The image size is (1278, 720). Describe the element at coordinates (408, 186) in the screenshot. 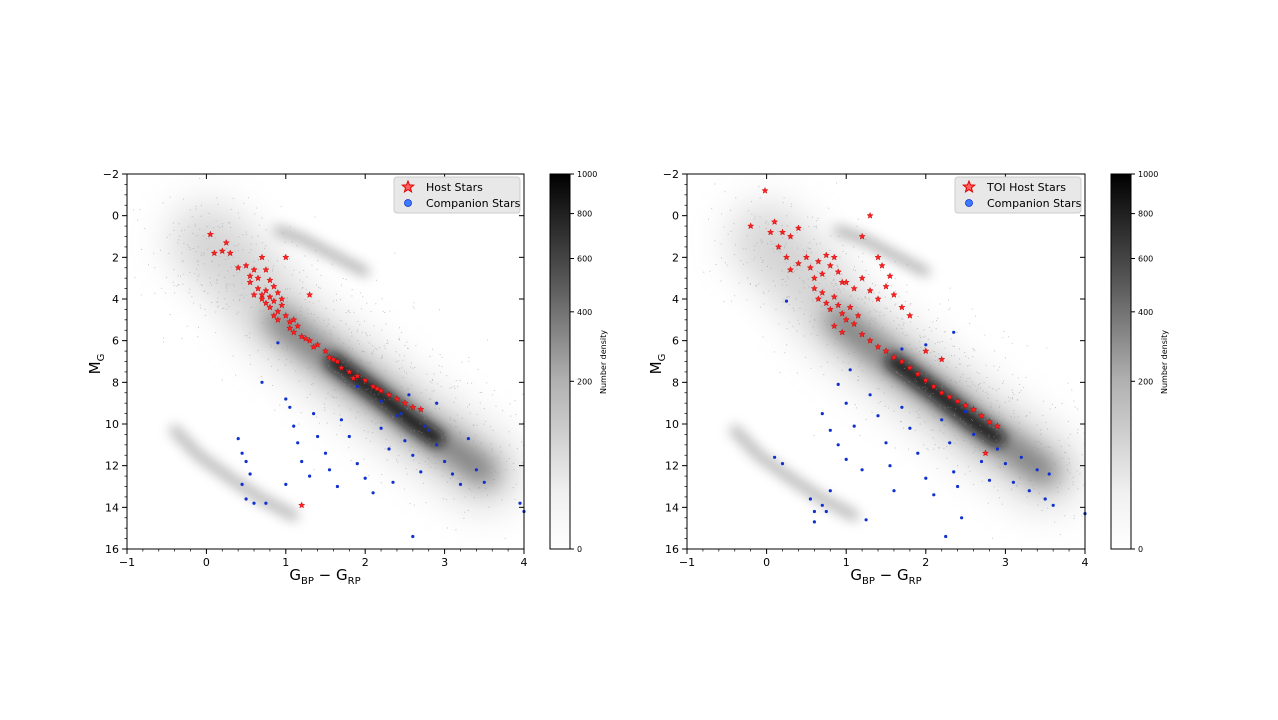

I see `star-icon` at that location.